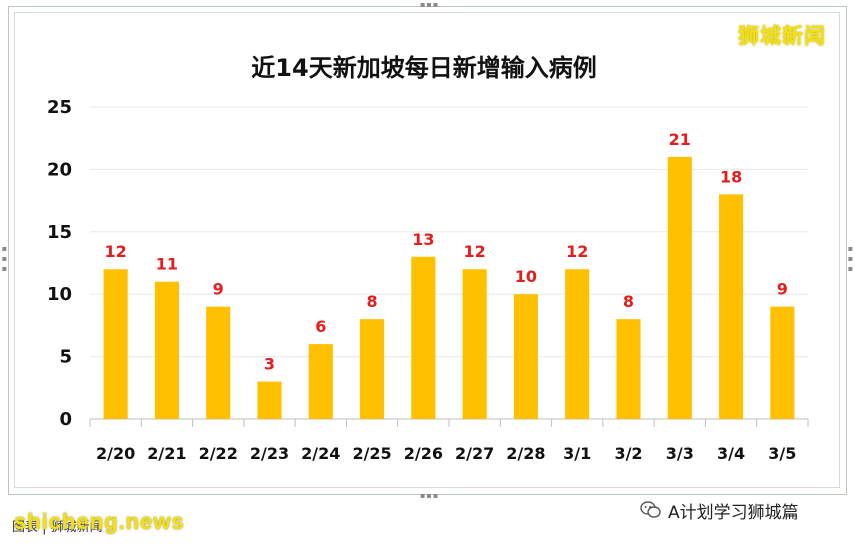  Describe the element at coordinates (423, 239) in the screenshot. I see `data-label: 13` at that location.